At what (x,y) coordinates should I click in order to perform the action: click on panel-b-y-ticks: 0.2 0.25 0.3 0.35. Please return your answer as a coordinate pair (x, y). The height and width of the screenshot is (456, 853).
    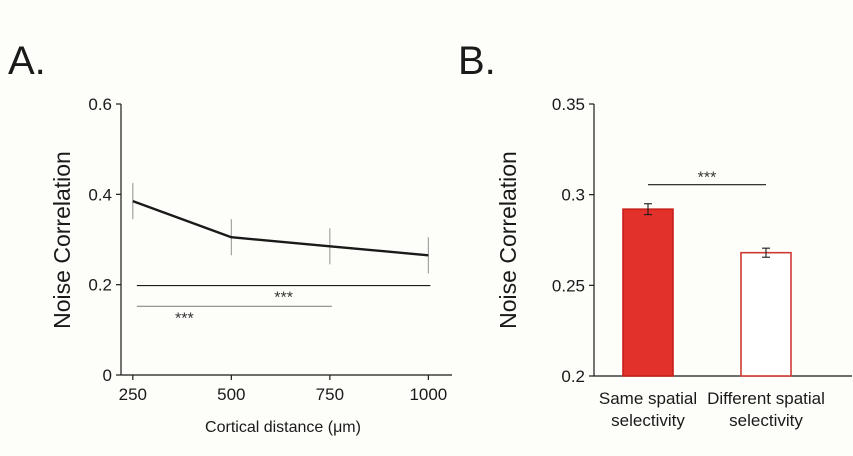
    Looking at the image, I should click on (573, 240).